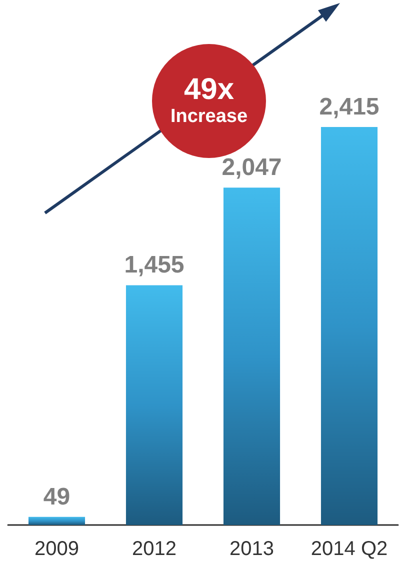 The height and width of the screenshot is (569, 400). I want to click on data-label: 1,455, so click(154, 265).